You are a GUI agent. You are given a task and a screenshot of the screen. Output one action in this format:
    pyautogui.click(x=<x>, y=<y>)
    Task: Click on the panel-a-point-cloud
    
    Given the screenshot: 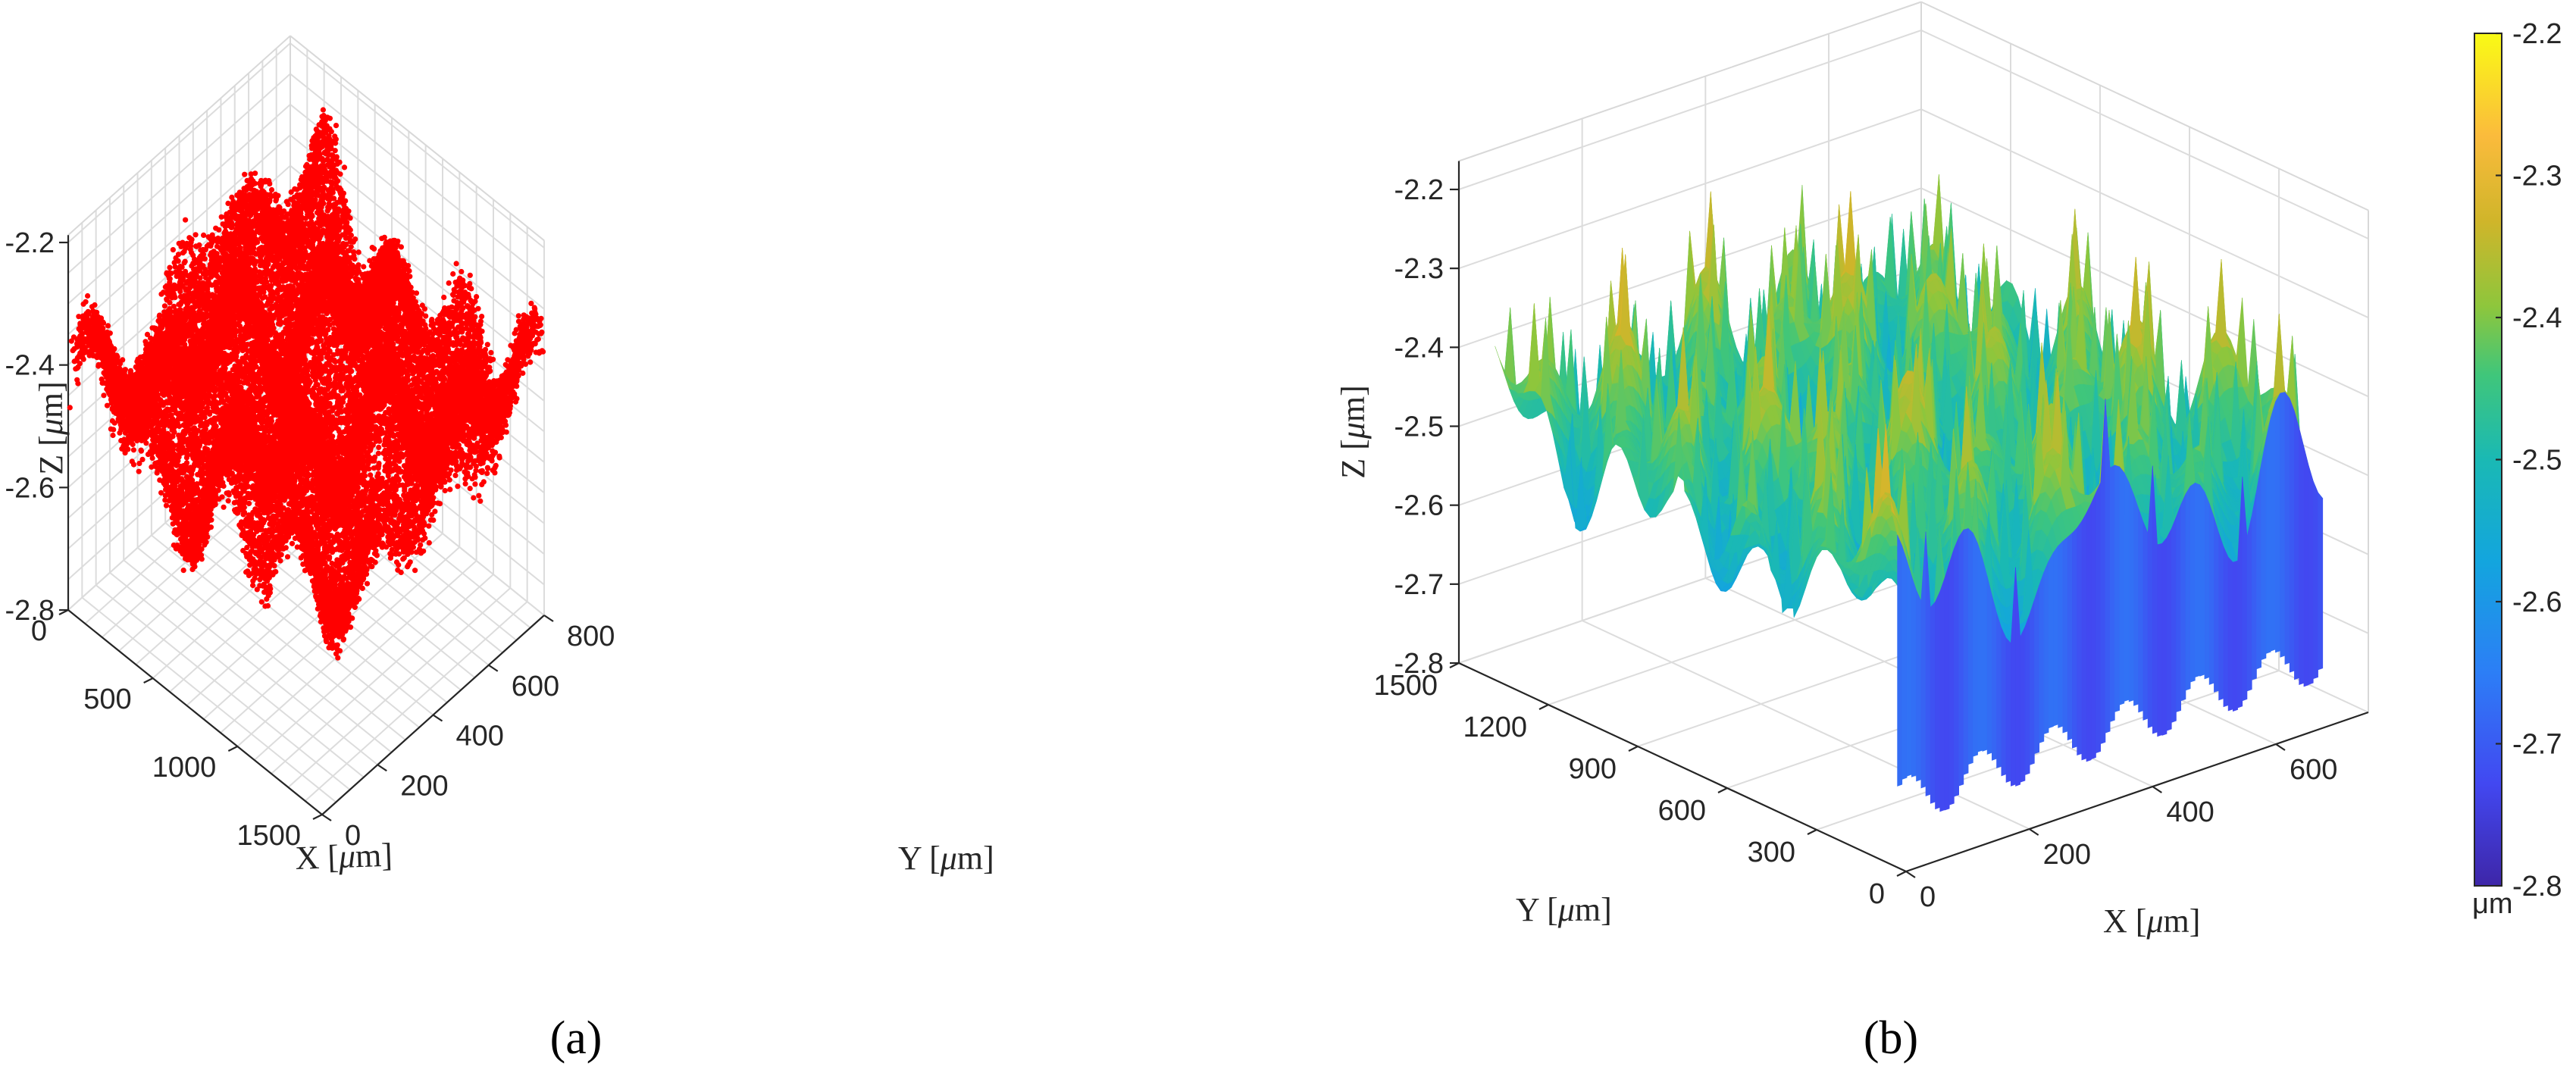 What is the action you would take?
    pyautogui.click(x=307, y=384)
    